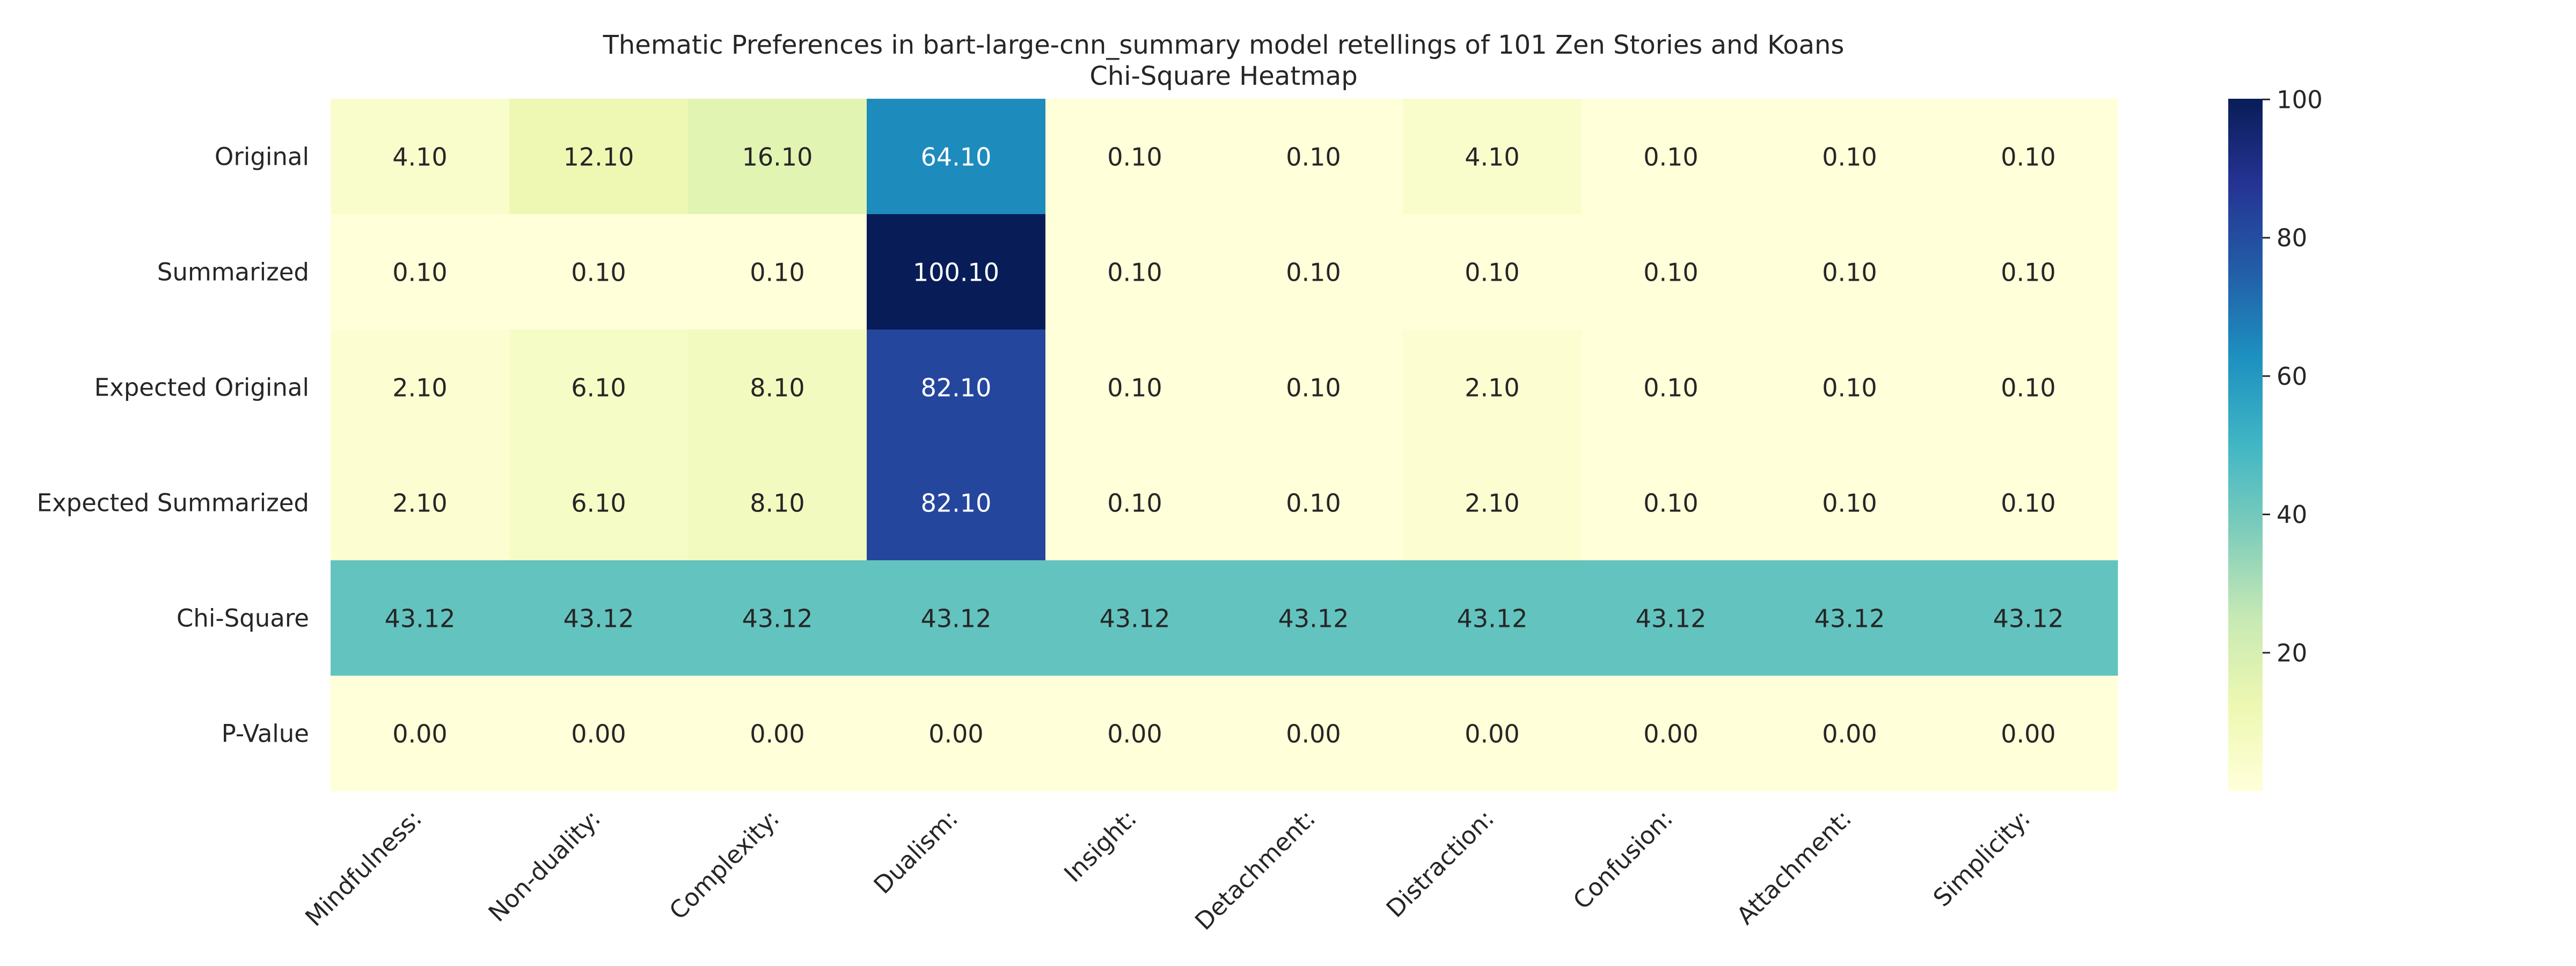 The height and width of the screenshot is (966, 2576). Describe the element at coordinates (2292, 653) in the screenshot. I see `colorbar-tick-label: 20` at that location.